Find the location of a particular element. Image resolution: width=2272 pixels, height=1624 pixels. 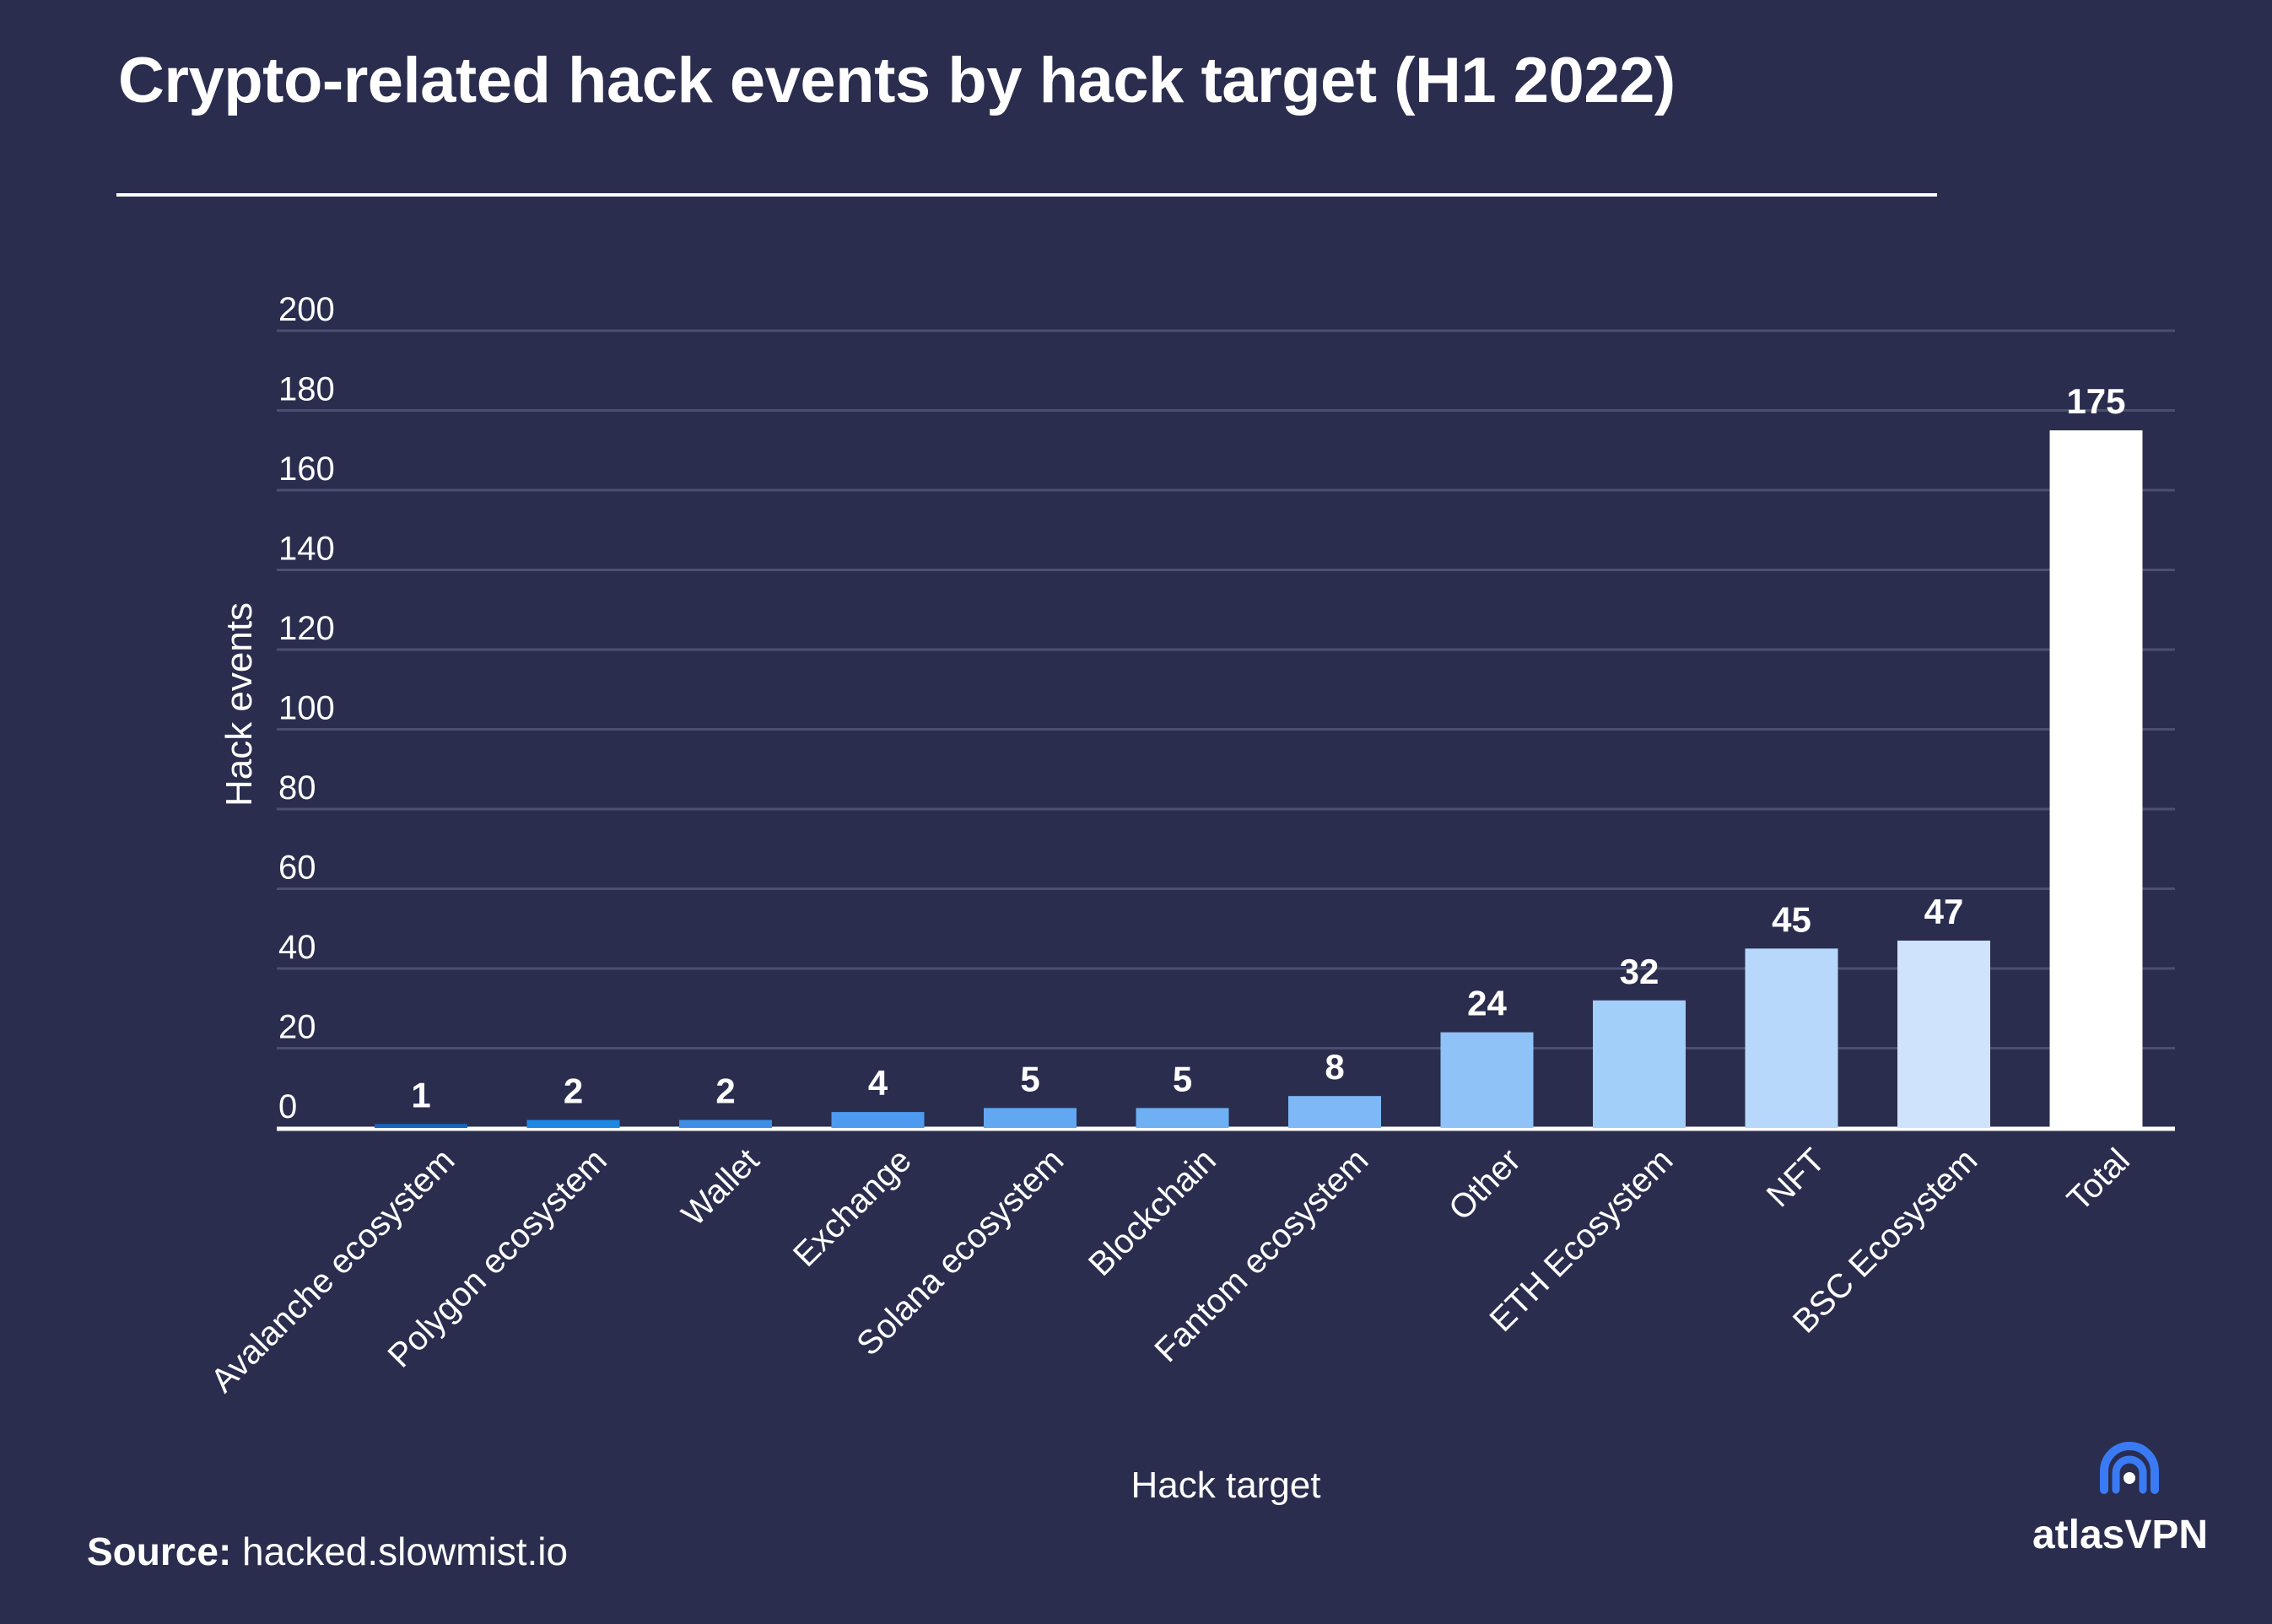

y-tick-label: 80 is located at coordinates (297, 788).